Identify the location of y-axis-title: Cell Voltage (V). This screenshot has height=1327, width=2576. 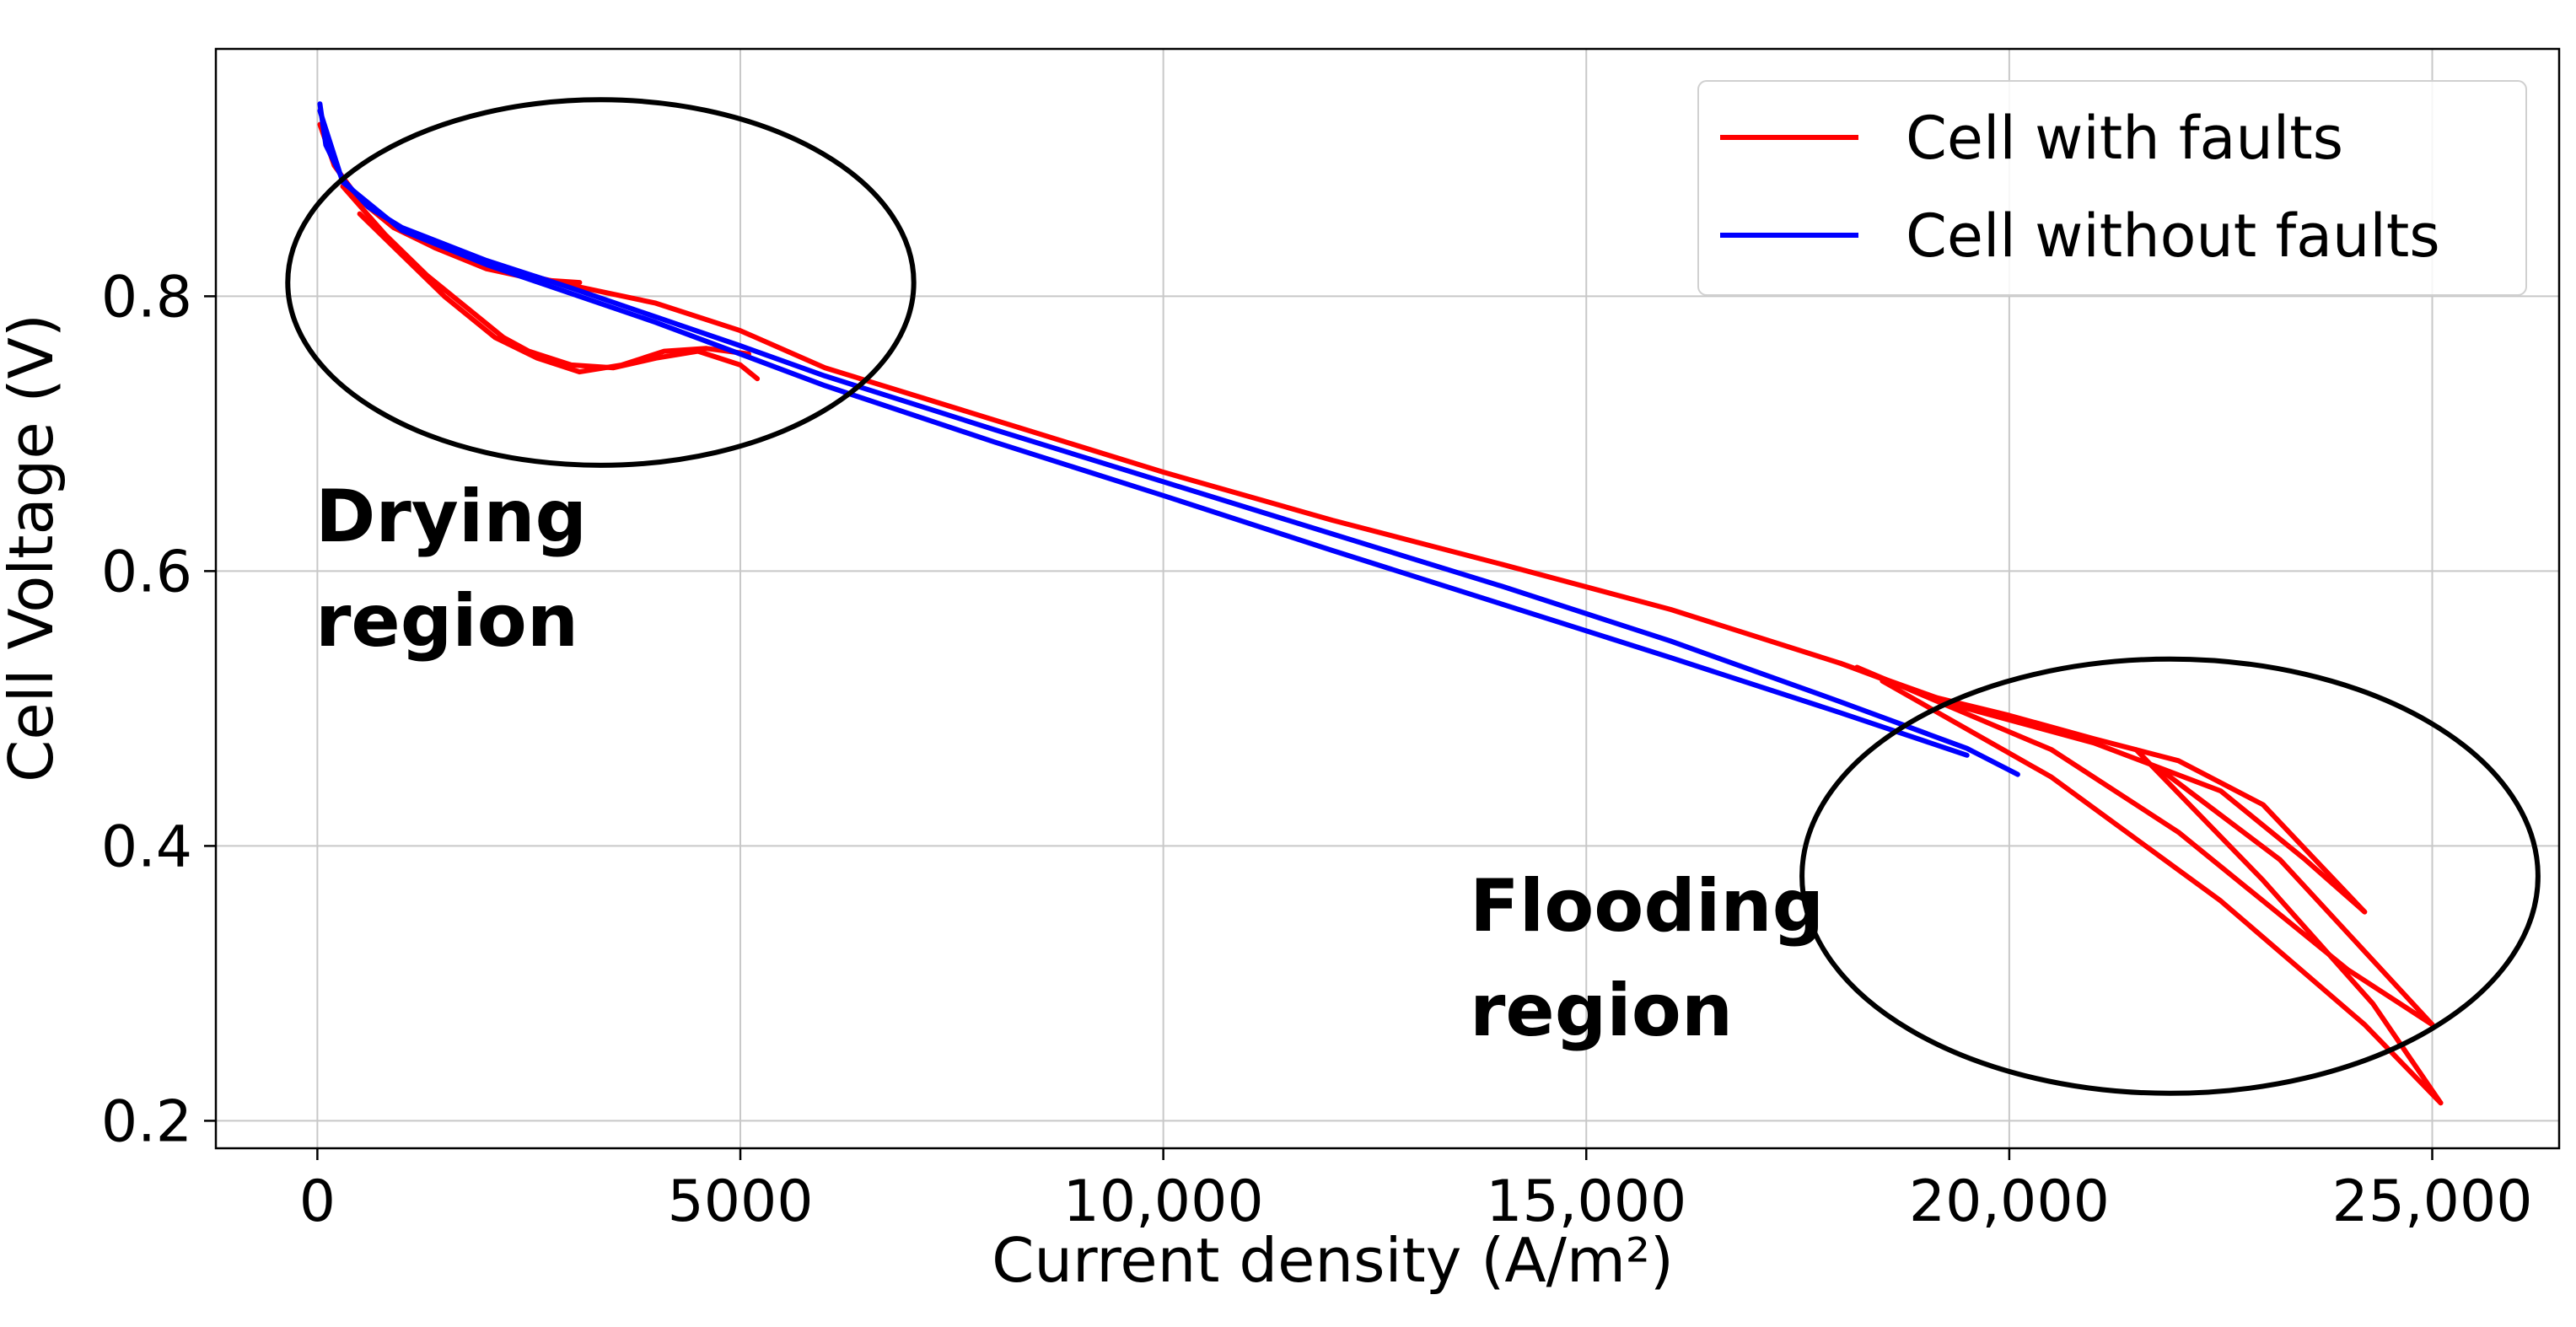
(33, 548).